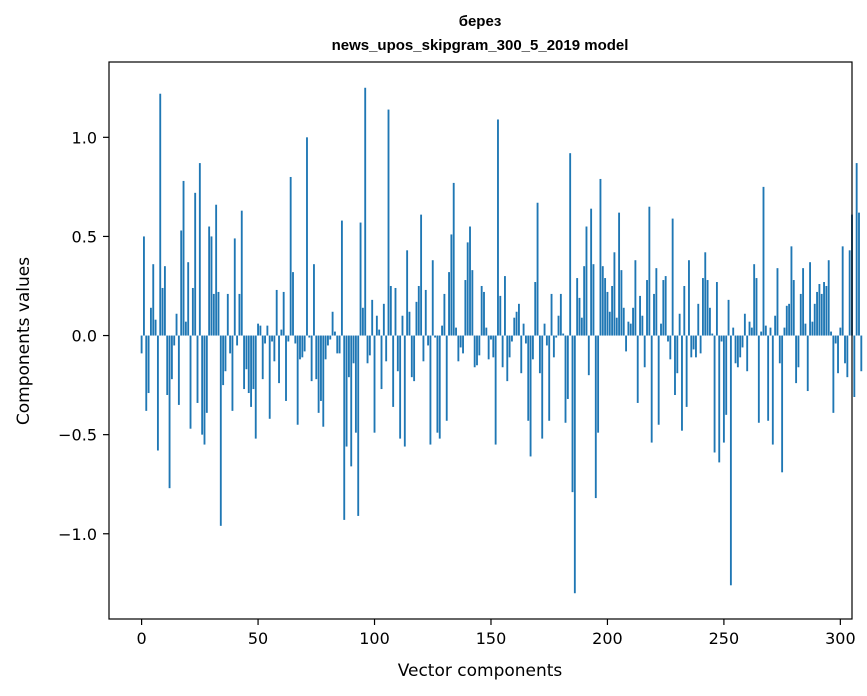 The height and width of the screenshot is (696, 867). Describe the element at coordinates (840, 638) in the screenshot. I see `x-tick-label: 300` at that location.